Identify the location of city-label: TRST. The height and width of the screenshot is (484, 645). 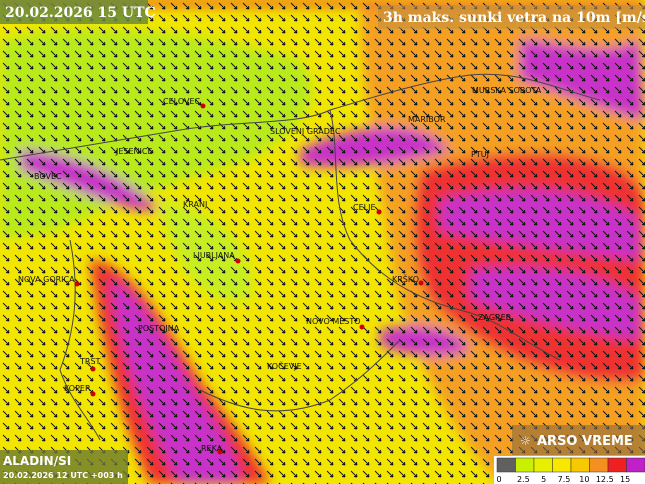
(90, 361).